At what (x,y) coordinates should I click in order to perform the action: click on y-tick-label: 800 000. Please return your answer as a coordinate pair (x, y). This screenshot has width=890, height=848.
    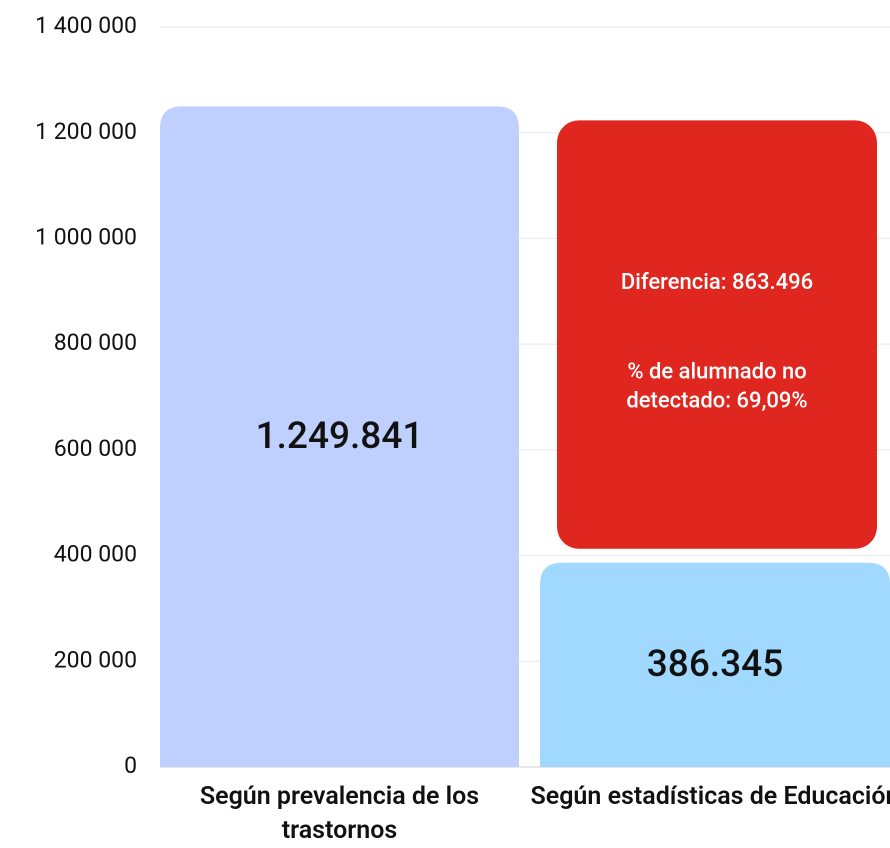
    Looking at the image, I should click on (95, 342).